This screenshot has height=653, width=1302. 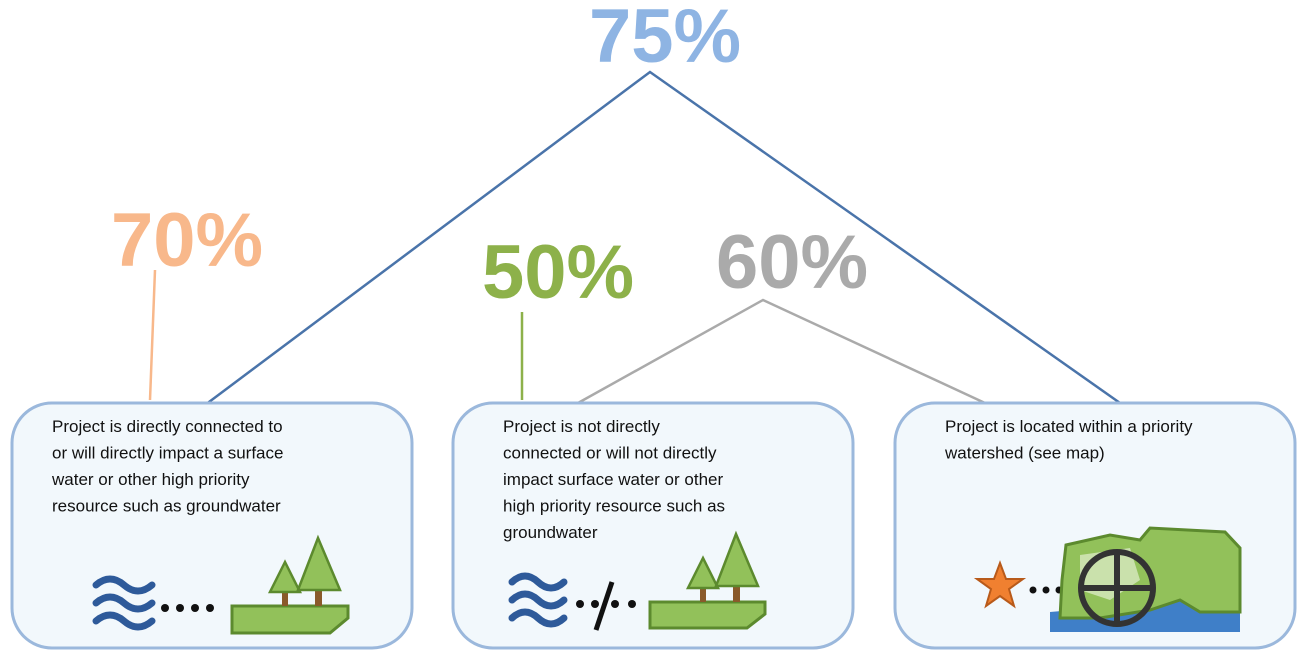 I want to click on text-line: Project is located within a priority, so click(x=1069, y=426).